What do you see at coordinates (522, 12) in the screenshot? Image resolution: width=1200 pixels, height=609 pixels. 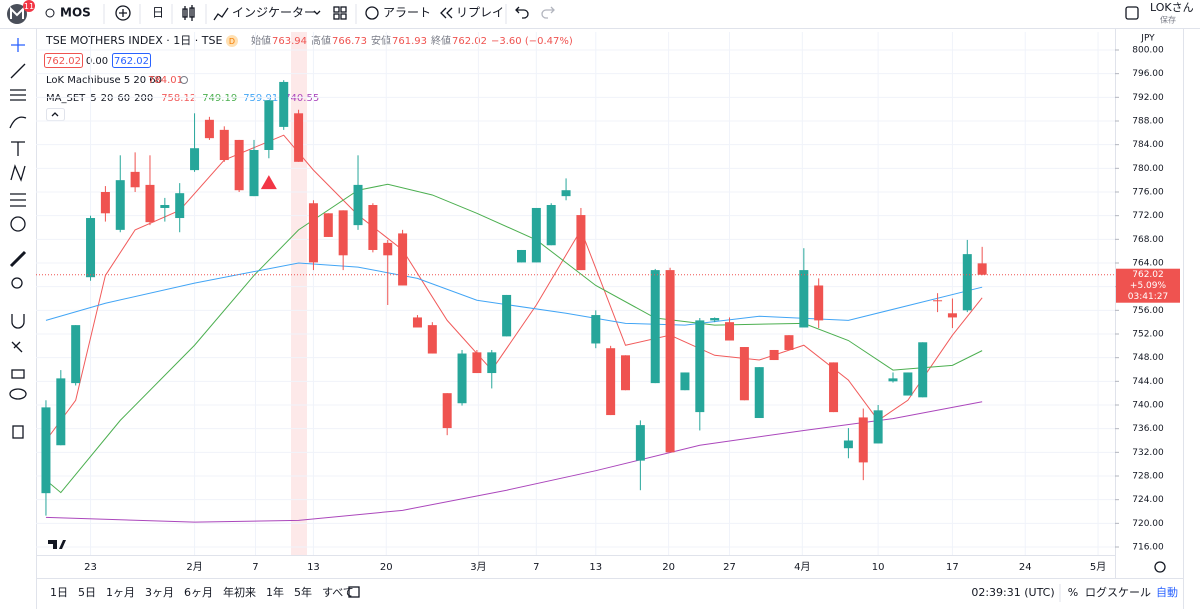 I see `undo-icon` at bounding box center [522, 12].